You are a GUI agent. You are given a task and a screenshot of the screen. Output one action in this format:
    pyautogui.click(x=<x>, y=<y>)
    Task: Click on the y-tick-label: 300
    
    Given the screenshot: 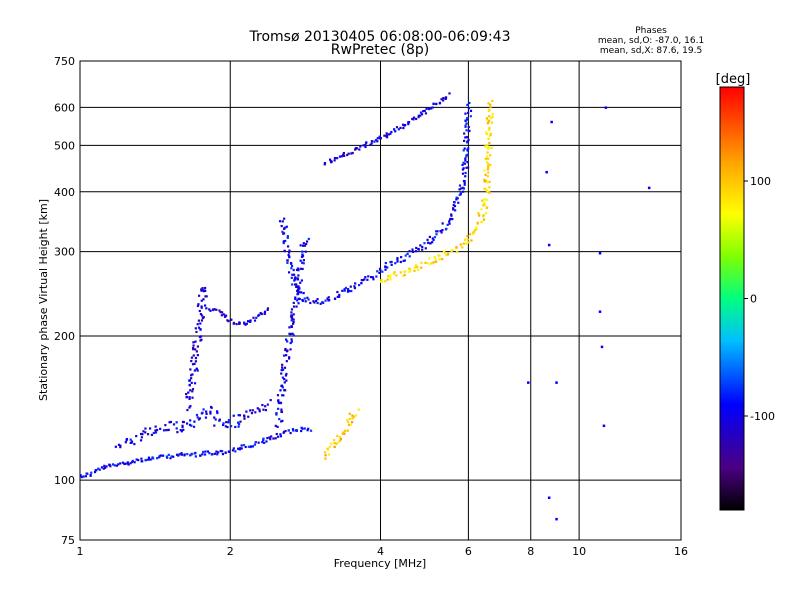 What is the action you would take?
    pyautogui.click(x=64, y=252)
    